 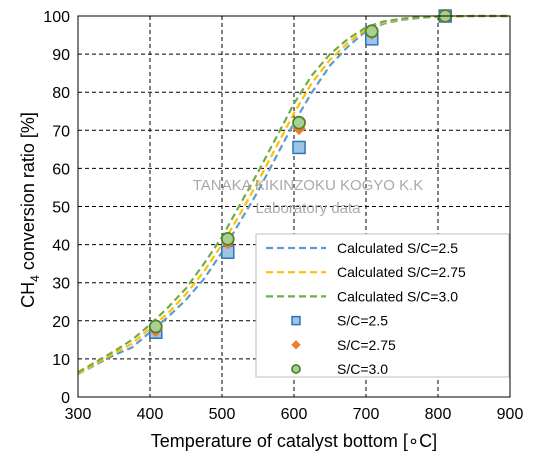 I want to click on legend-label: S/C=2.5, so click(x=362, y=321).